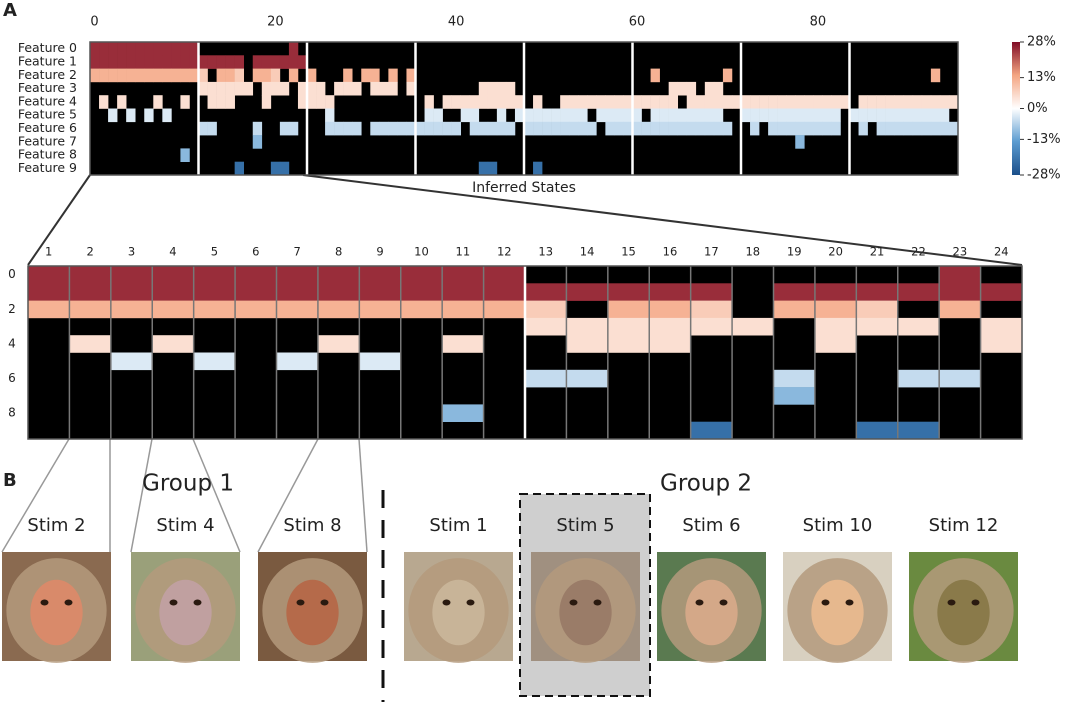  What do you see at coordinates (421, 252) in the screenshot?
I see `column-label: 10` at bounding box center [421, 252].